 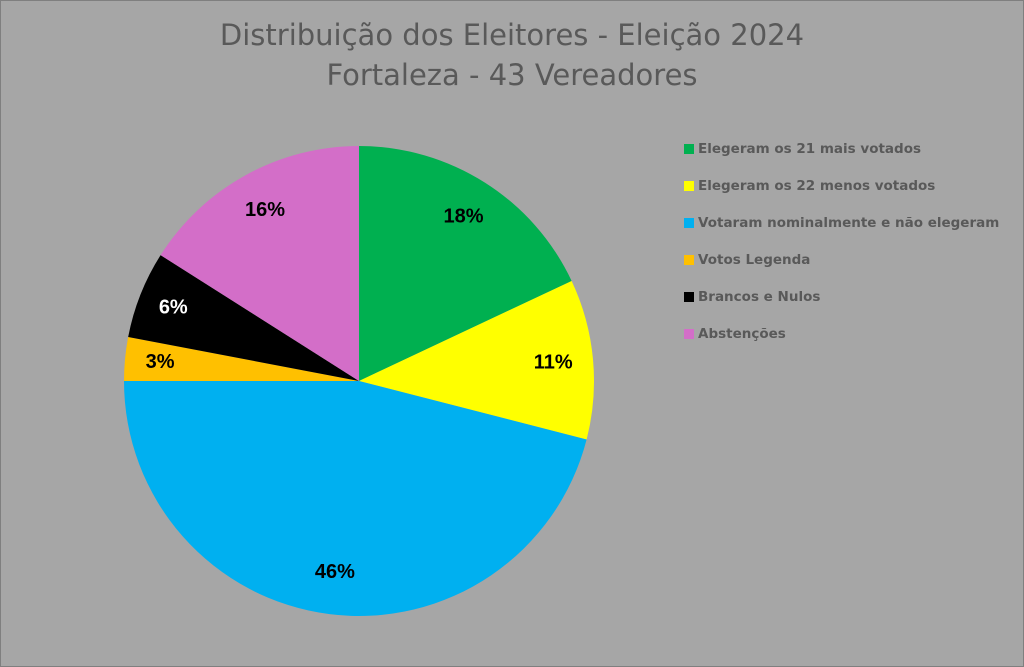 What do you see at coordinates (849, 296) in the screenshot?
I see `legend-item: Brancos e Nulos` at bounding box center [849, 296].